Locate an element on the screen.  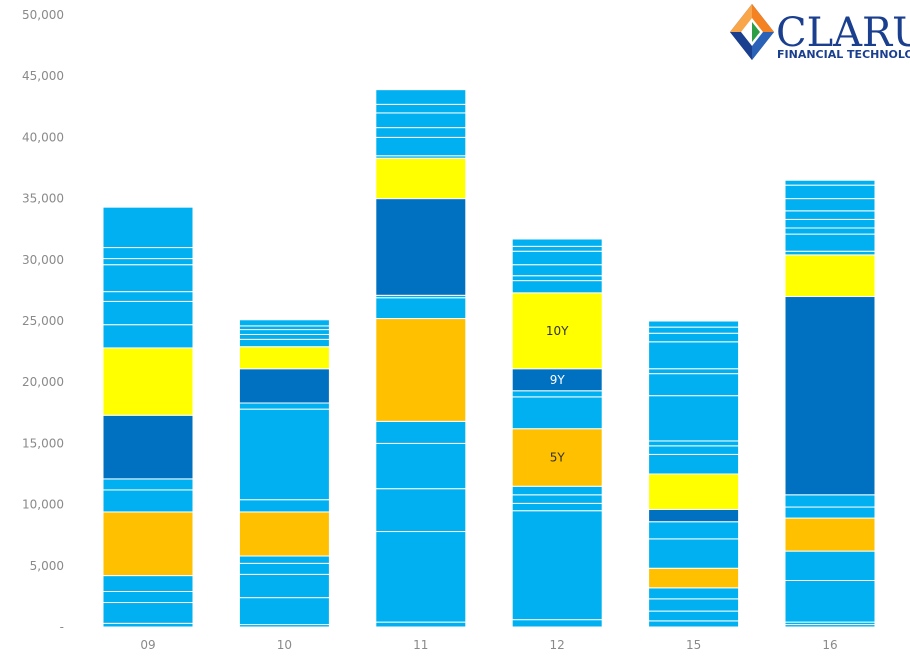
y-tick-label: 50,000 is located at coordinates (43, 15).